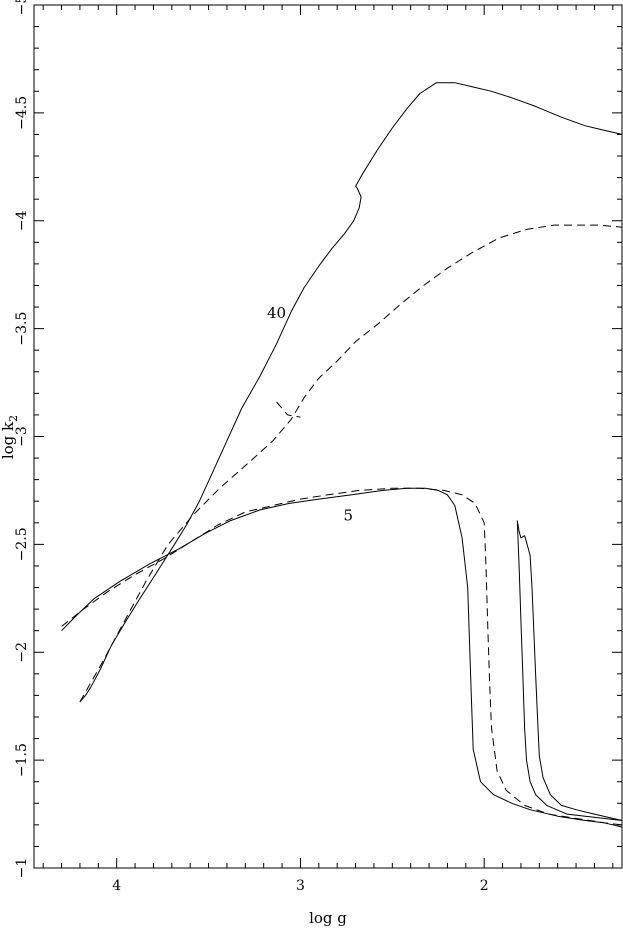 This screenshot has height=929, width=623. I want to click on annotations: 40 5, so click(310, 414).